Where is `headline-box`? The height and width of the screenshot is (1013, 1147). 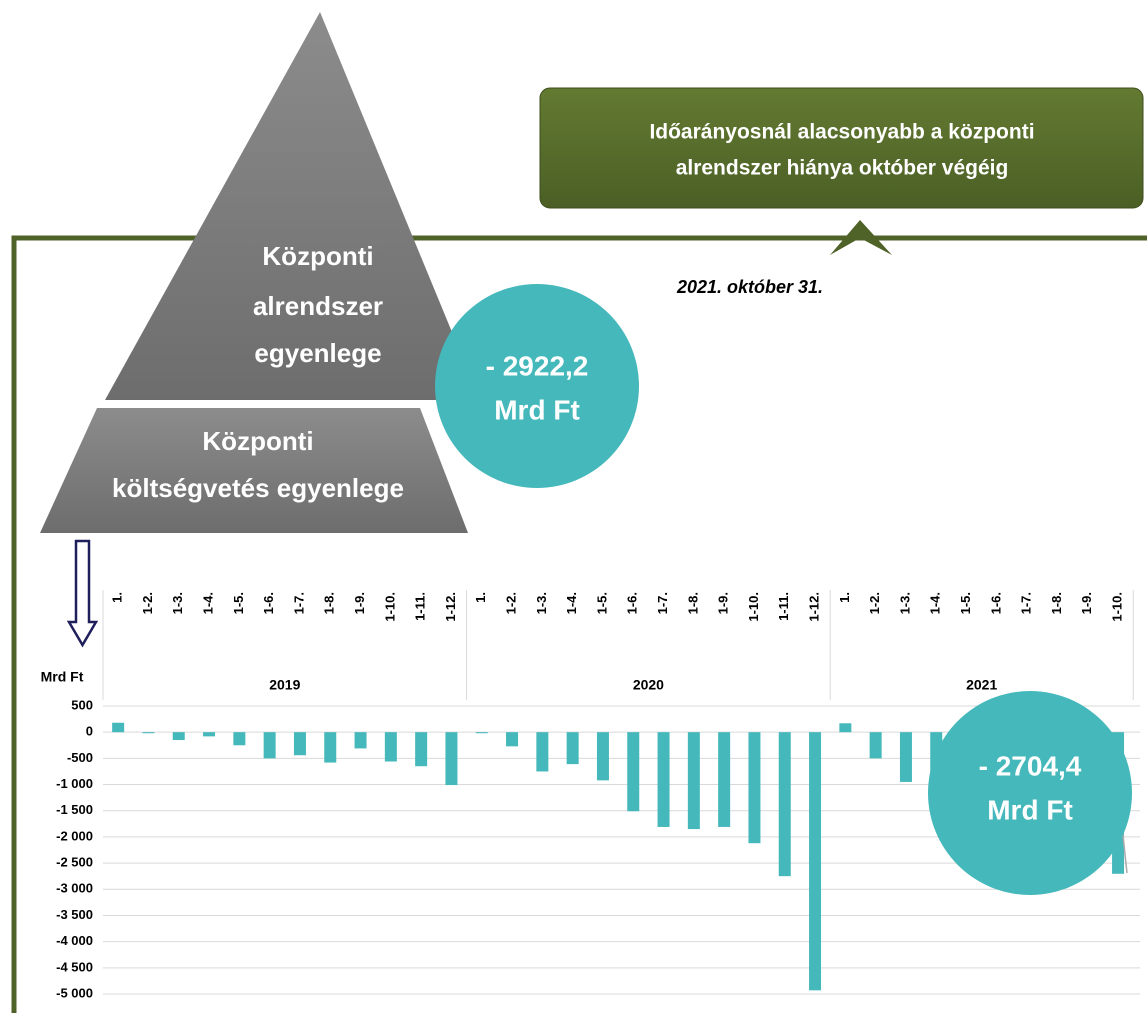 headline-box is located at coordinates (841, 148).